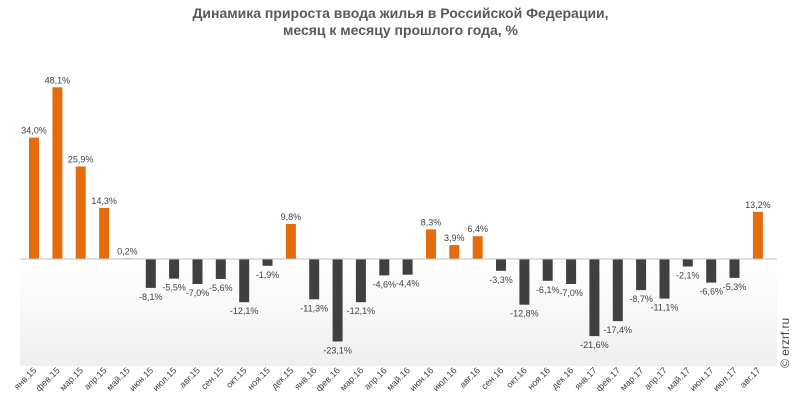 Image resolution: width=801 pixels, height=403 pixels. I want to click on x-tick-label-мар.15: мар.15, so click(71, 378).